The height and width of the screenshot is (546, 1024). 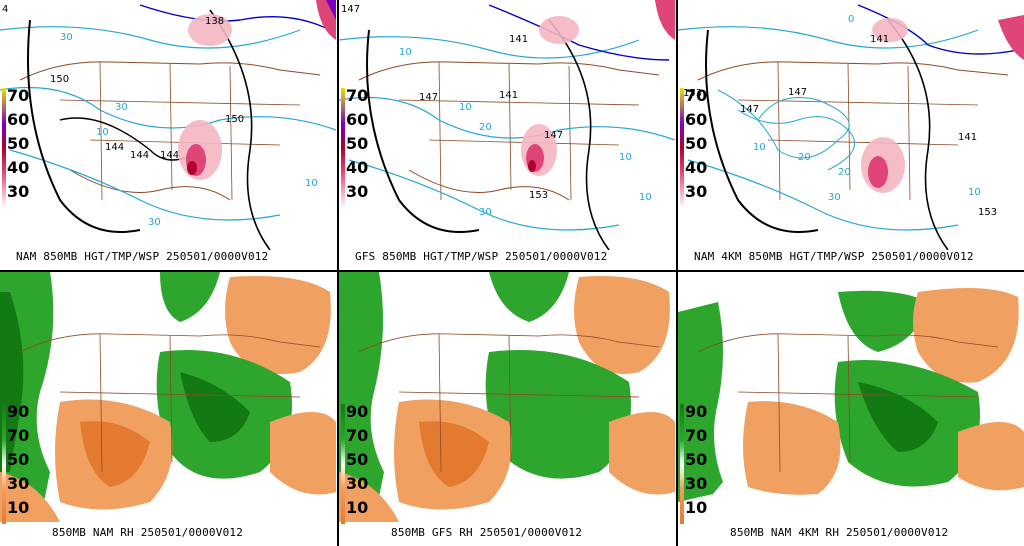 What do you see at coordinates (487, 532) in the screenshot?
I see `panel-caption: 850MB GFS RH 250501/0000V012` at bounding box center [487, 532].